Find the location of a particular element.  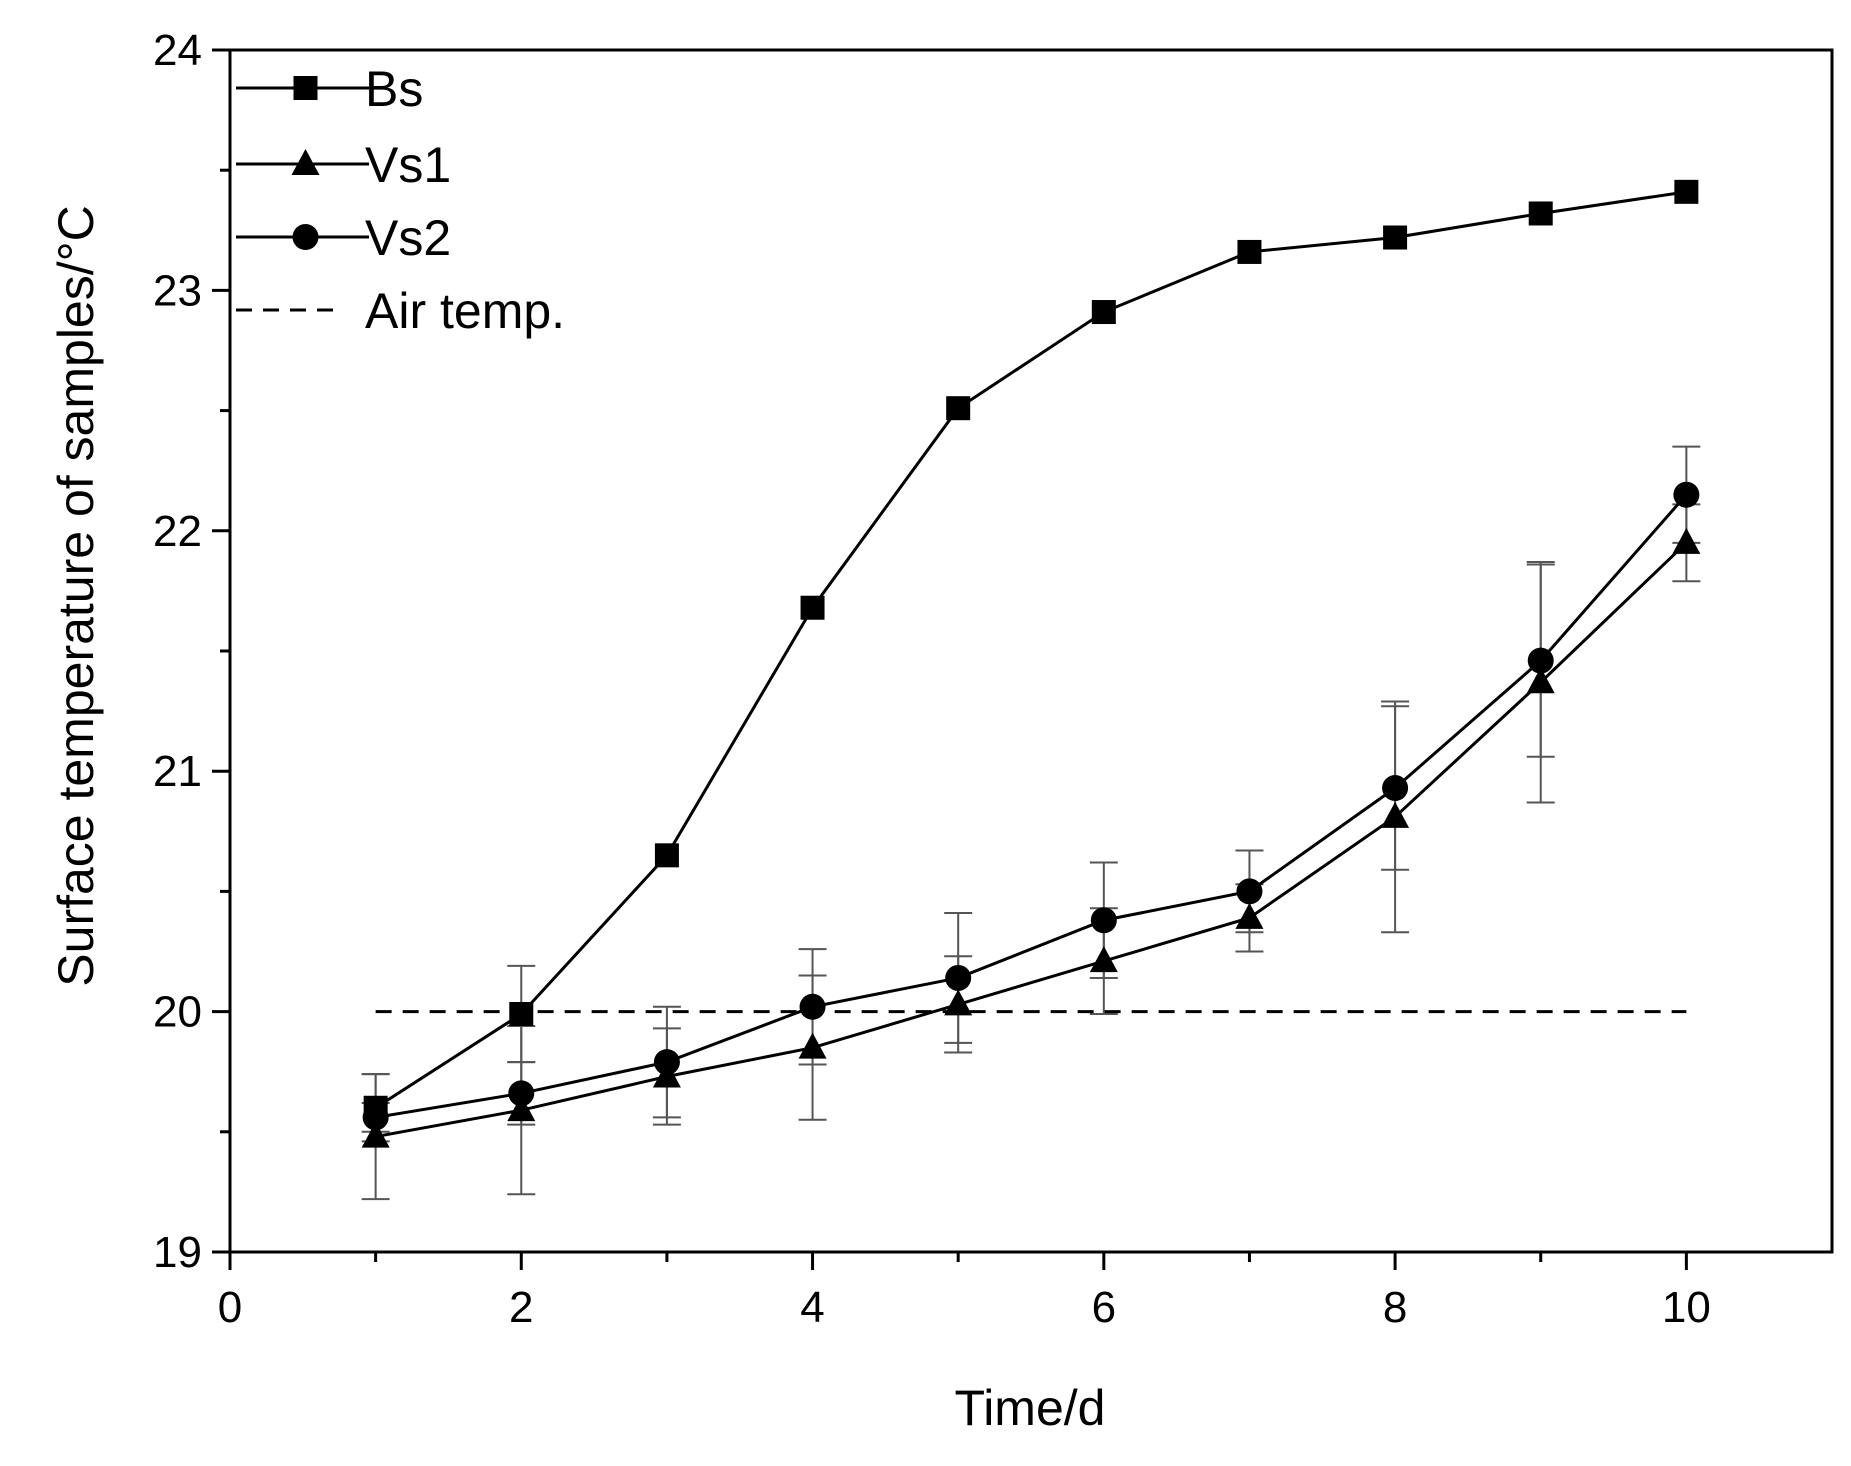

legend: Bs Vs1 Vs2 Air temp. is located at coordinates (400, 200).